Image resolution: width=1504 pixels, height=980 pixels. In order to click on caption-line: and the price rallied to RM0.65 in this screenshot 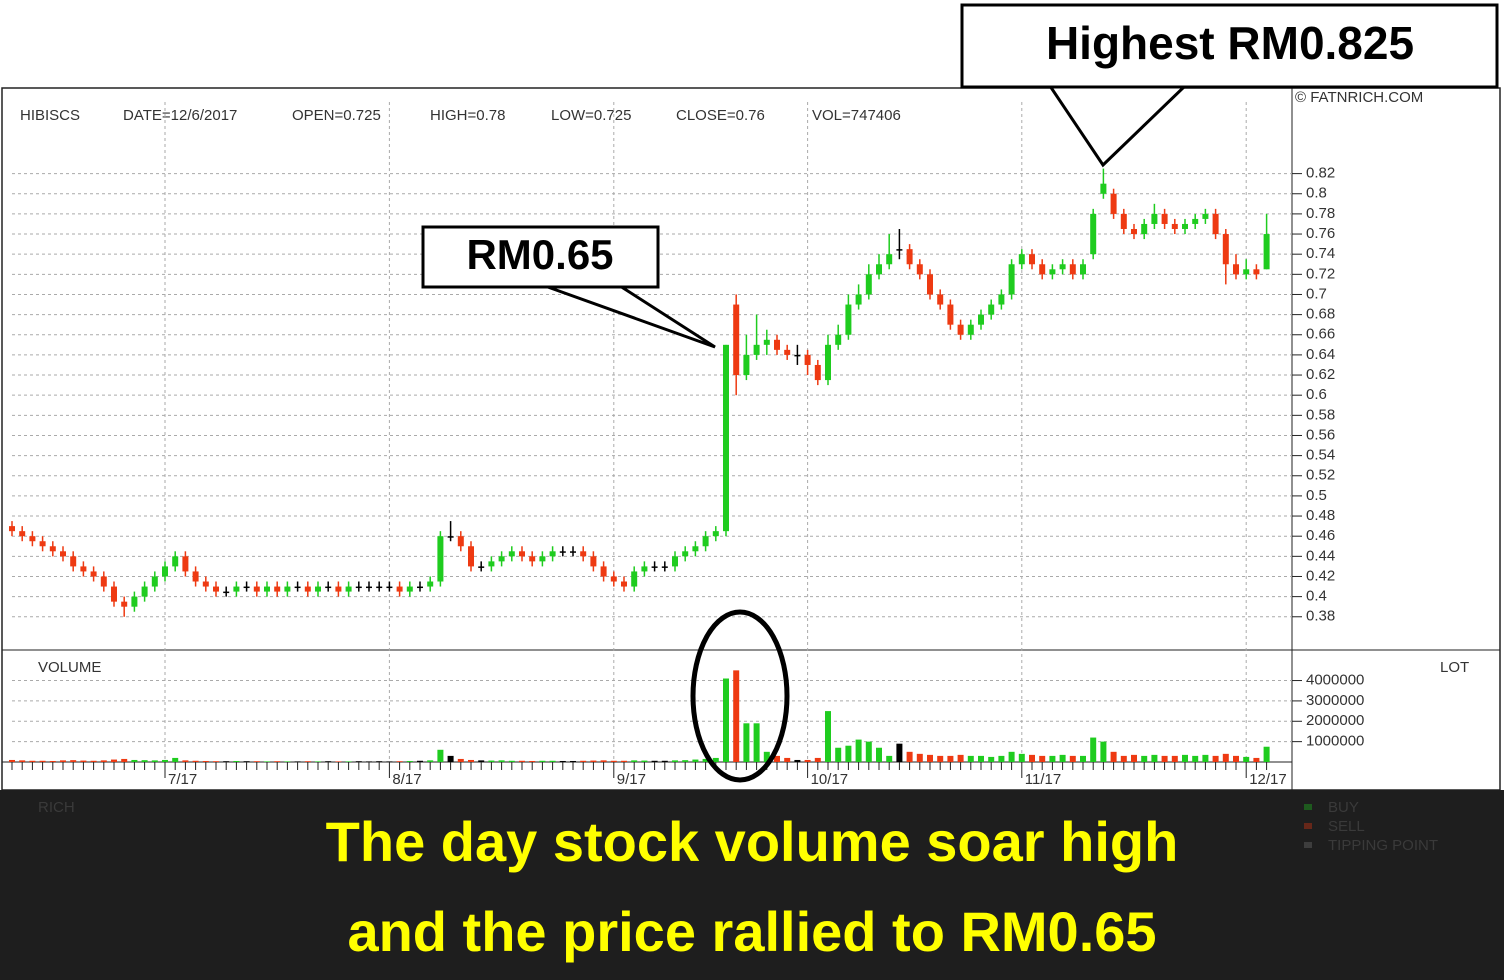, I will do `click(751, 931)`.